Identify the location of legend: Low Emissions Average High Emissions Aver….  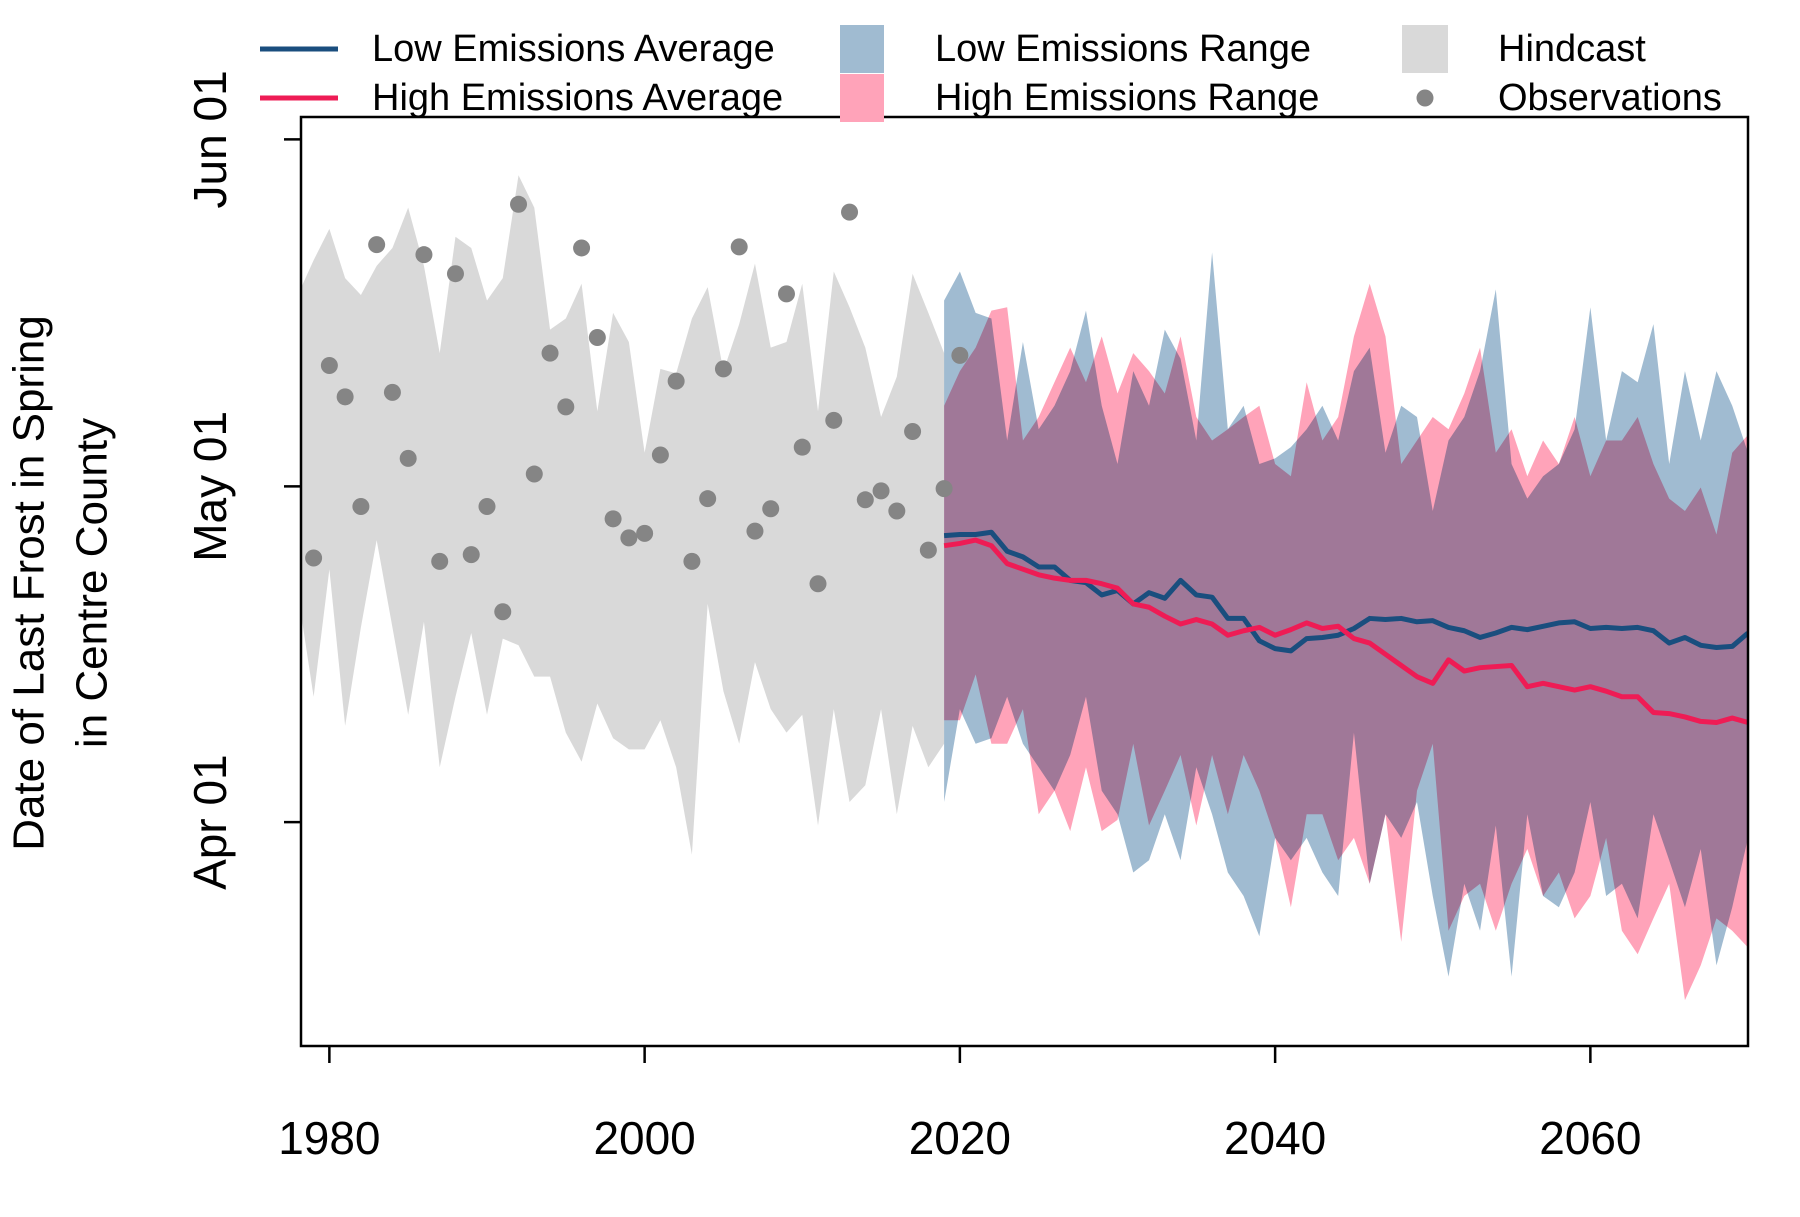
(991, 73).